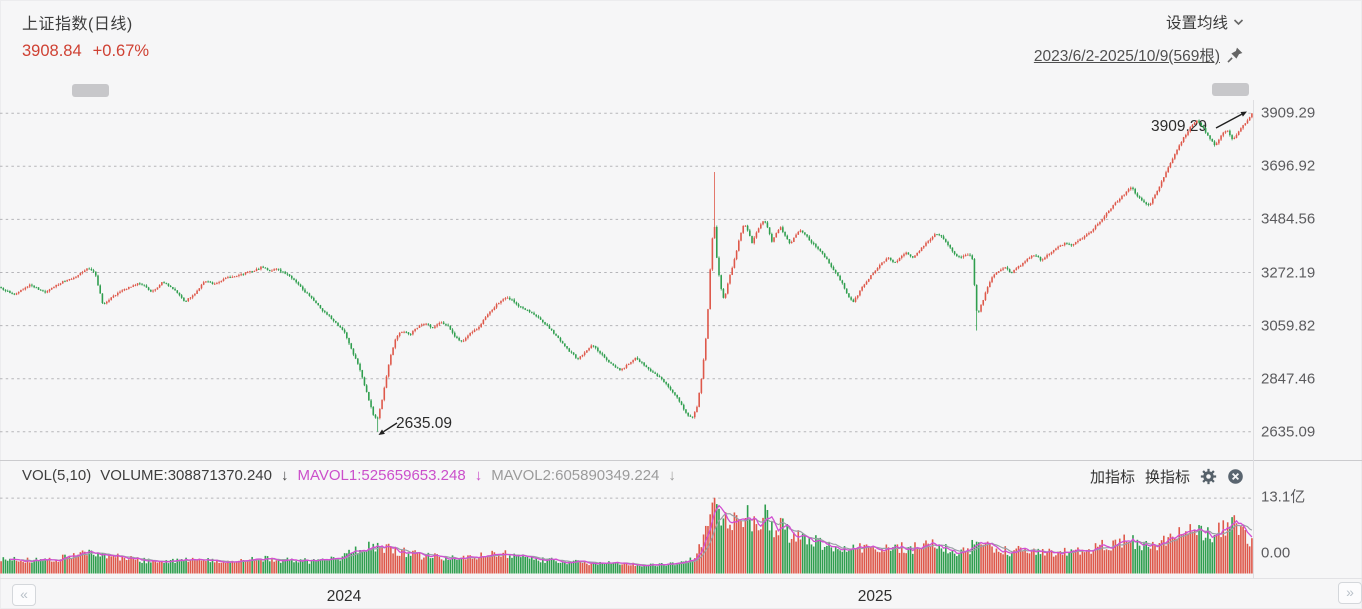  What do you see at coordinates (285, 475) in the screenshot?
I see `volume-down-arrow-icon: ↓` at bounding box center [285, 475].